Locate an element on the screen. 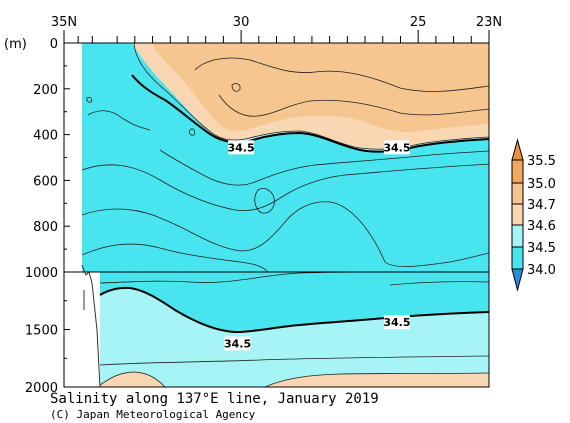  x-tick-label: 25 is located at coordinates (418, 22).